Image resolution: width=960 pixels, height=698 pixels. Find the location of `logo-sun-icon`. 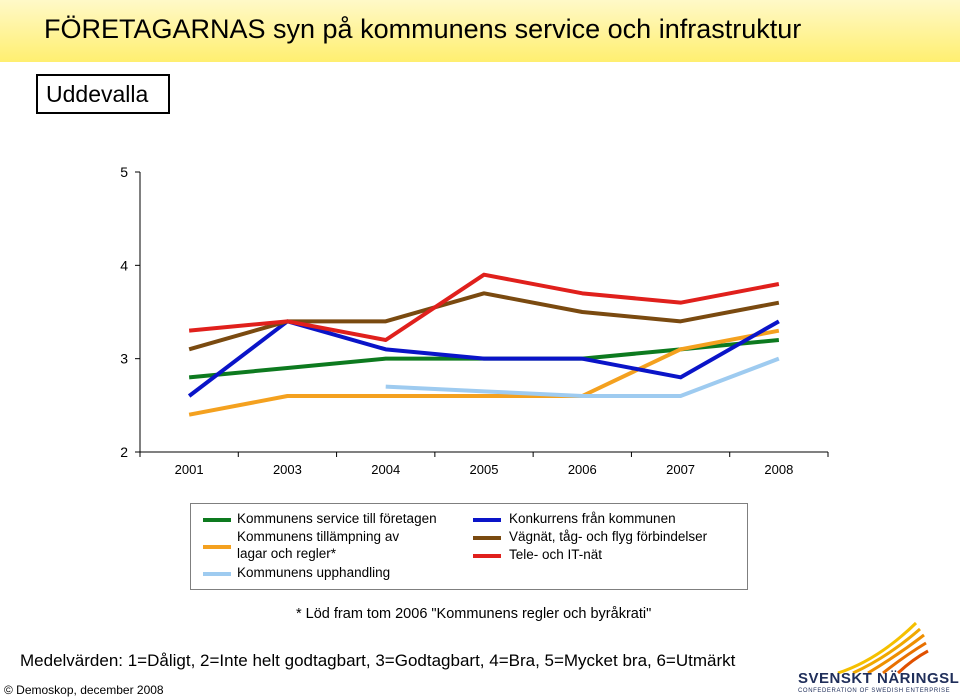

logo-sun-icon is located at coordinates (883, 648).